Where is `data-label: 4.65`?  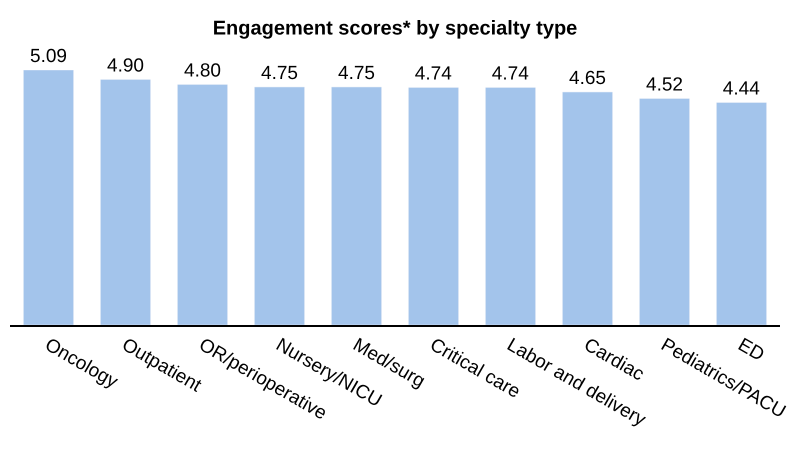
data-label: 4.65 is located at coordinates (587, 79).